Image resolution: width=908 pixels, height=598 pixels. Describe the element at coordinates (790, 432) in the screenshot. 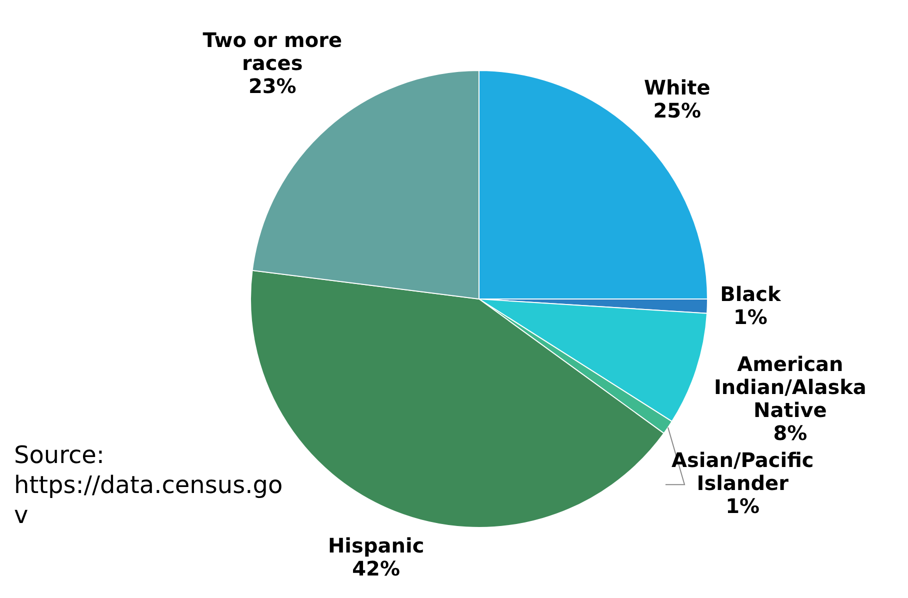

I see `data-label: 8%` at that location.